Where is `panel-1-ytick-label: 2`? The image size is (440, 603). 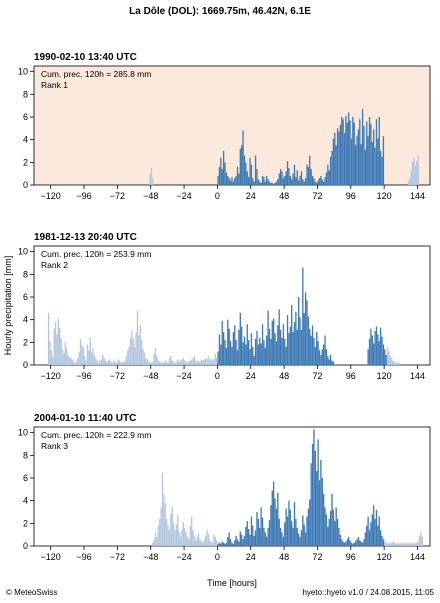 panel-1-ytick-label: 2 is located at coordinates (25, 162).